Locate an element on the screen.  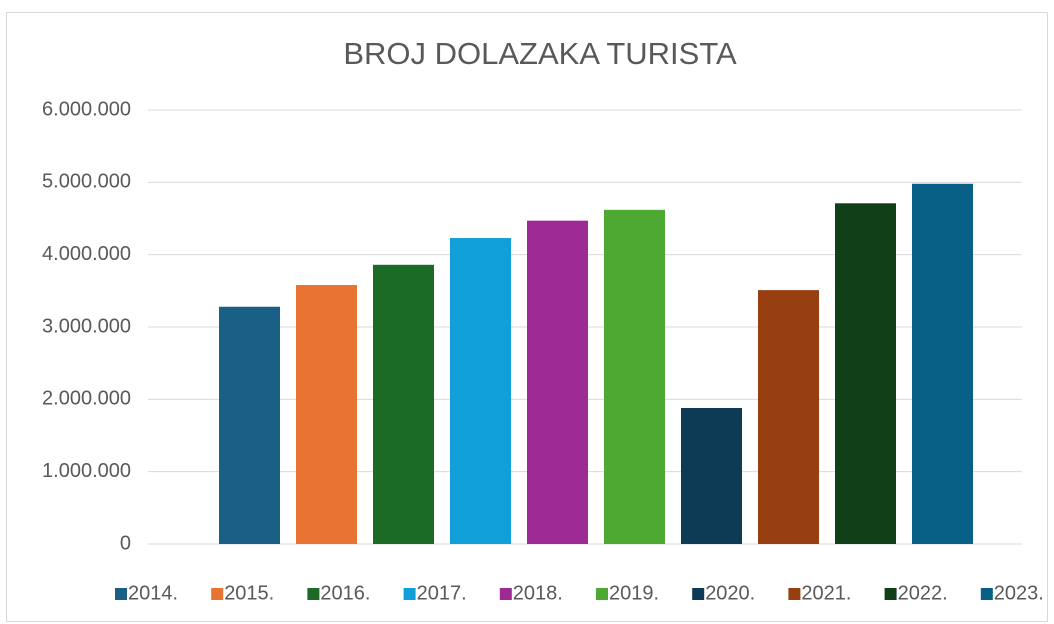
legend-label: 2015. is located at coordinates (249, 593).